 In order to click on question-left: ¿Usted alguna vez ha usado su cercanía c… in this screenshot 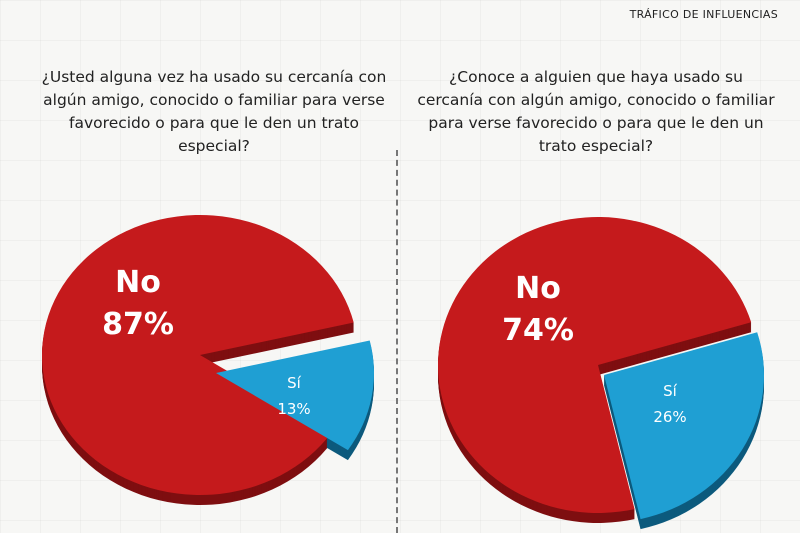, I will do `click(214, 111)`.